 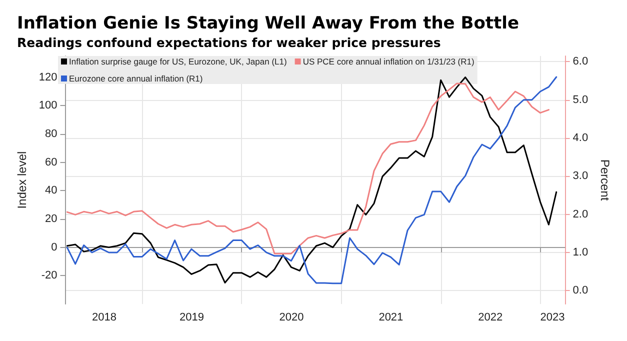 I want to click on x-tick-label: 2018, so click(x=104, y=318).